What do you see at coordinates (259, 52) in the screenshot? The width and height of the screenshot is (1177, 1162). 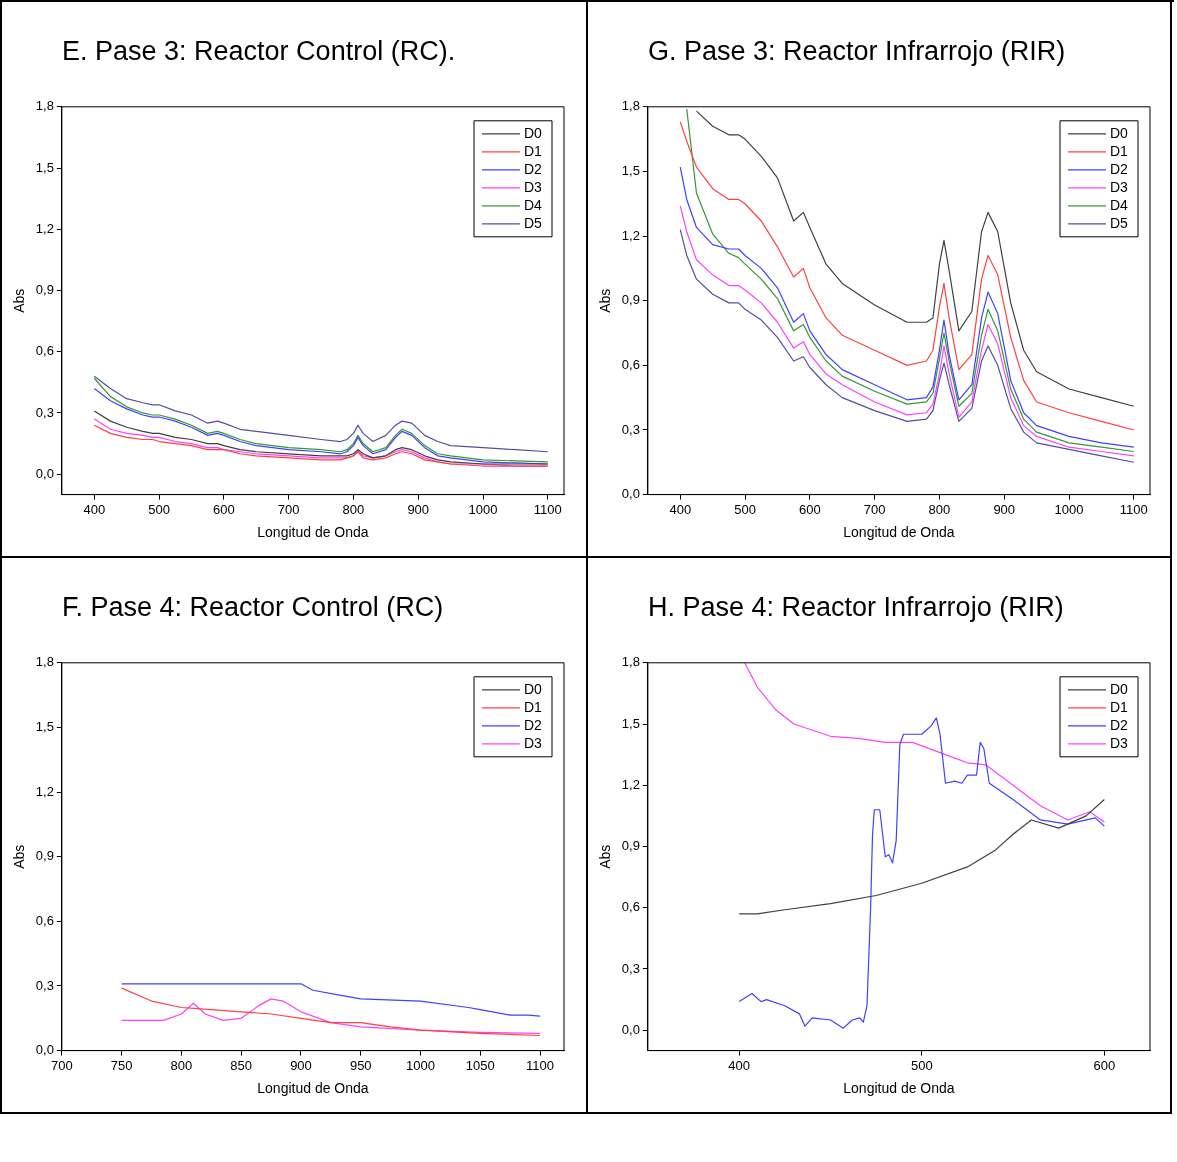 I see `chart-title: E. Pase 3: Reactor Control (RC).` at bounding box center [259, 52].